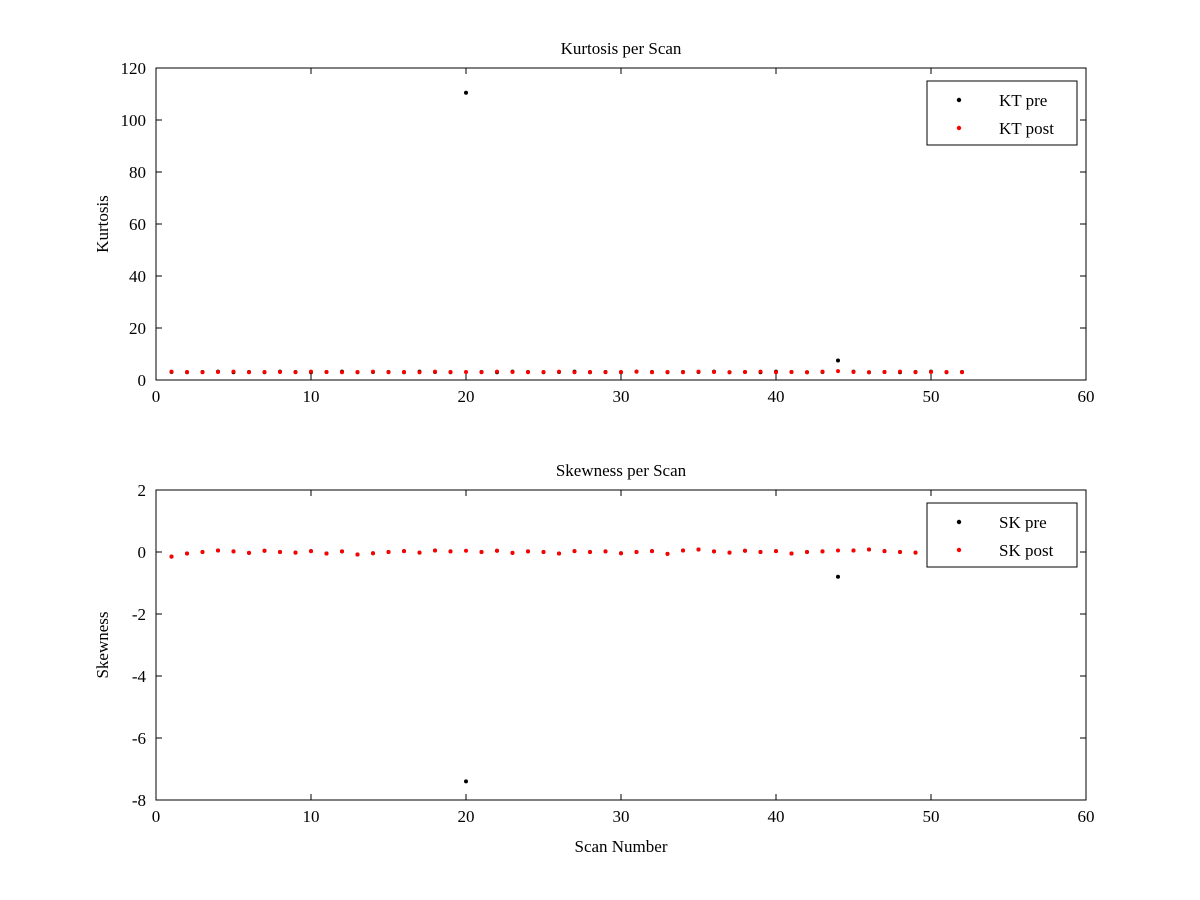 The image size is (1200, 900). I want to click on y-tick-label: -4, so click(139, 676).